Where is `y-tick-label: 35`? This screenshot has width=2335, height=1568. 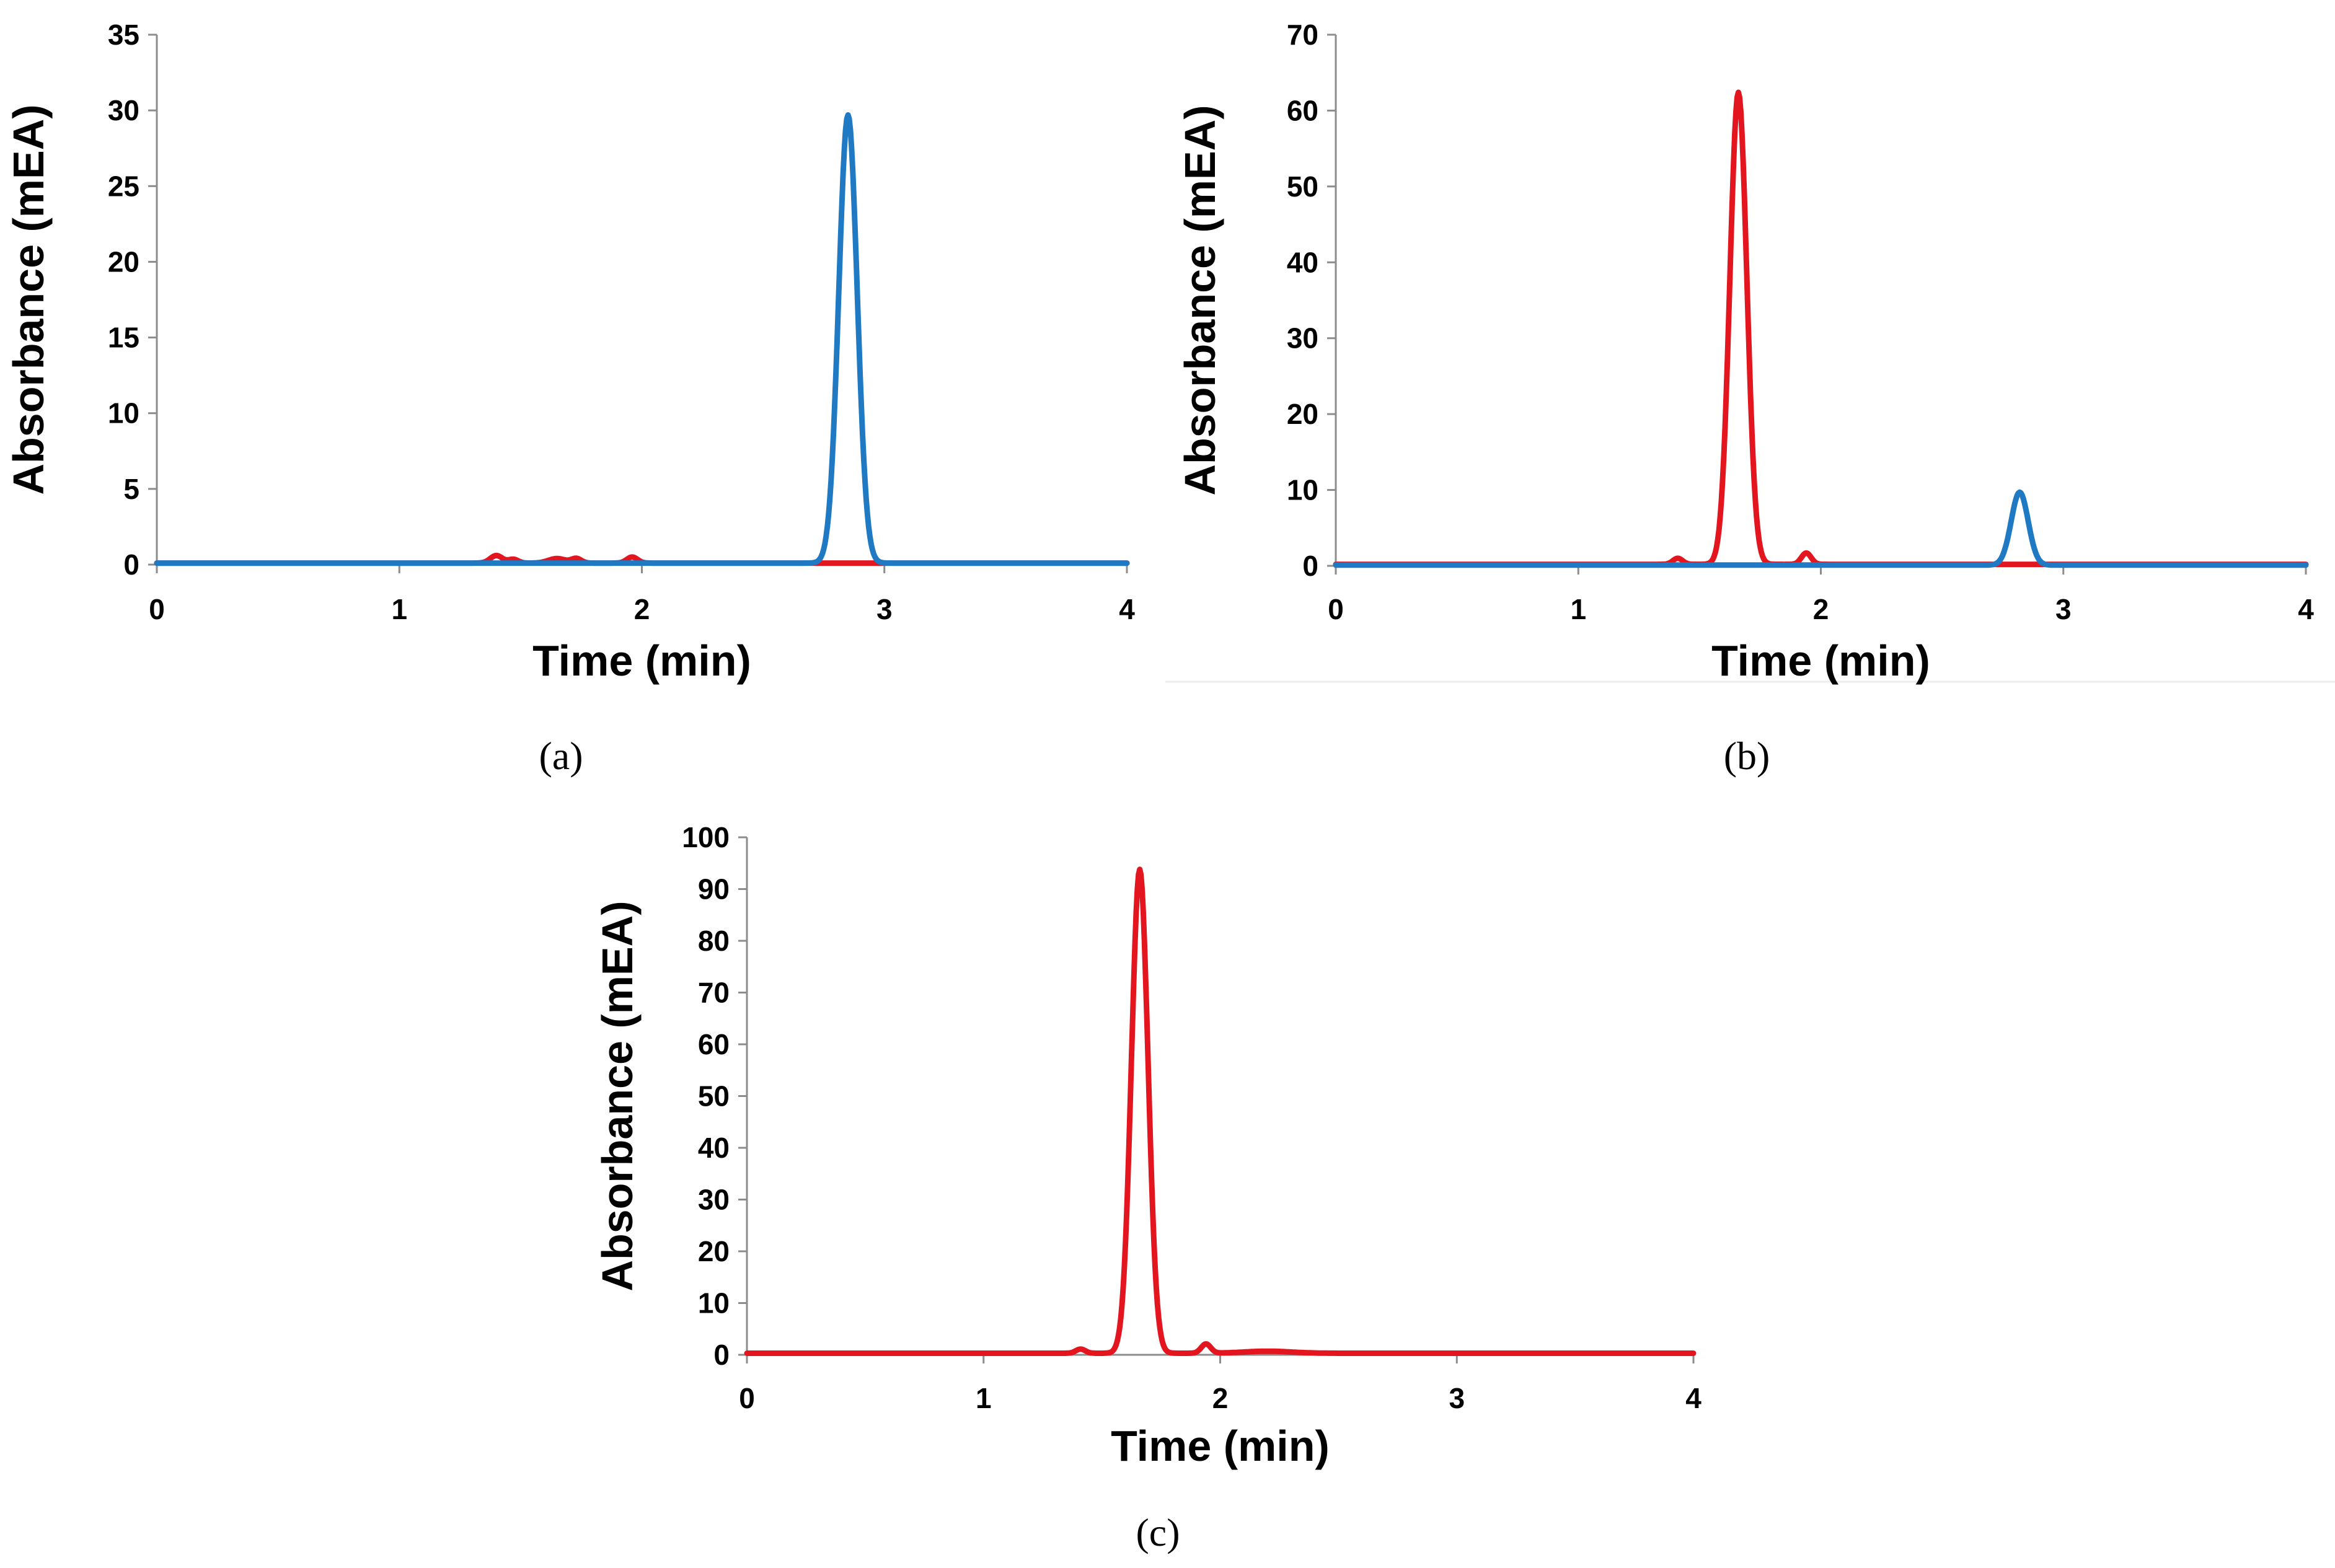 y-tick-label: 35 is located at coordinates (123, 35).